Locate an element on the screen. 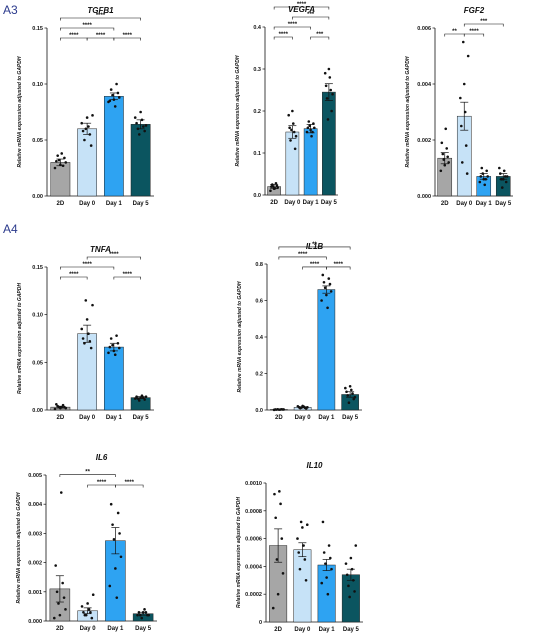 The height and width of the screenshot is (633, 550). significance-label: *** is located at coordinates (320, 35).